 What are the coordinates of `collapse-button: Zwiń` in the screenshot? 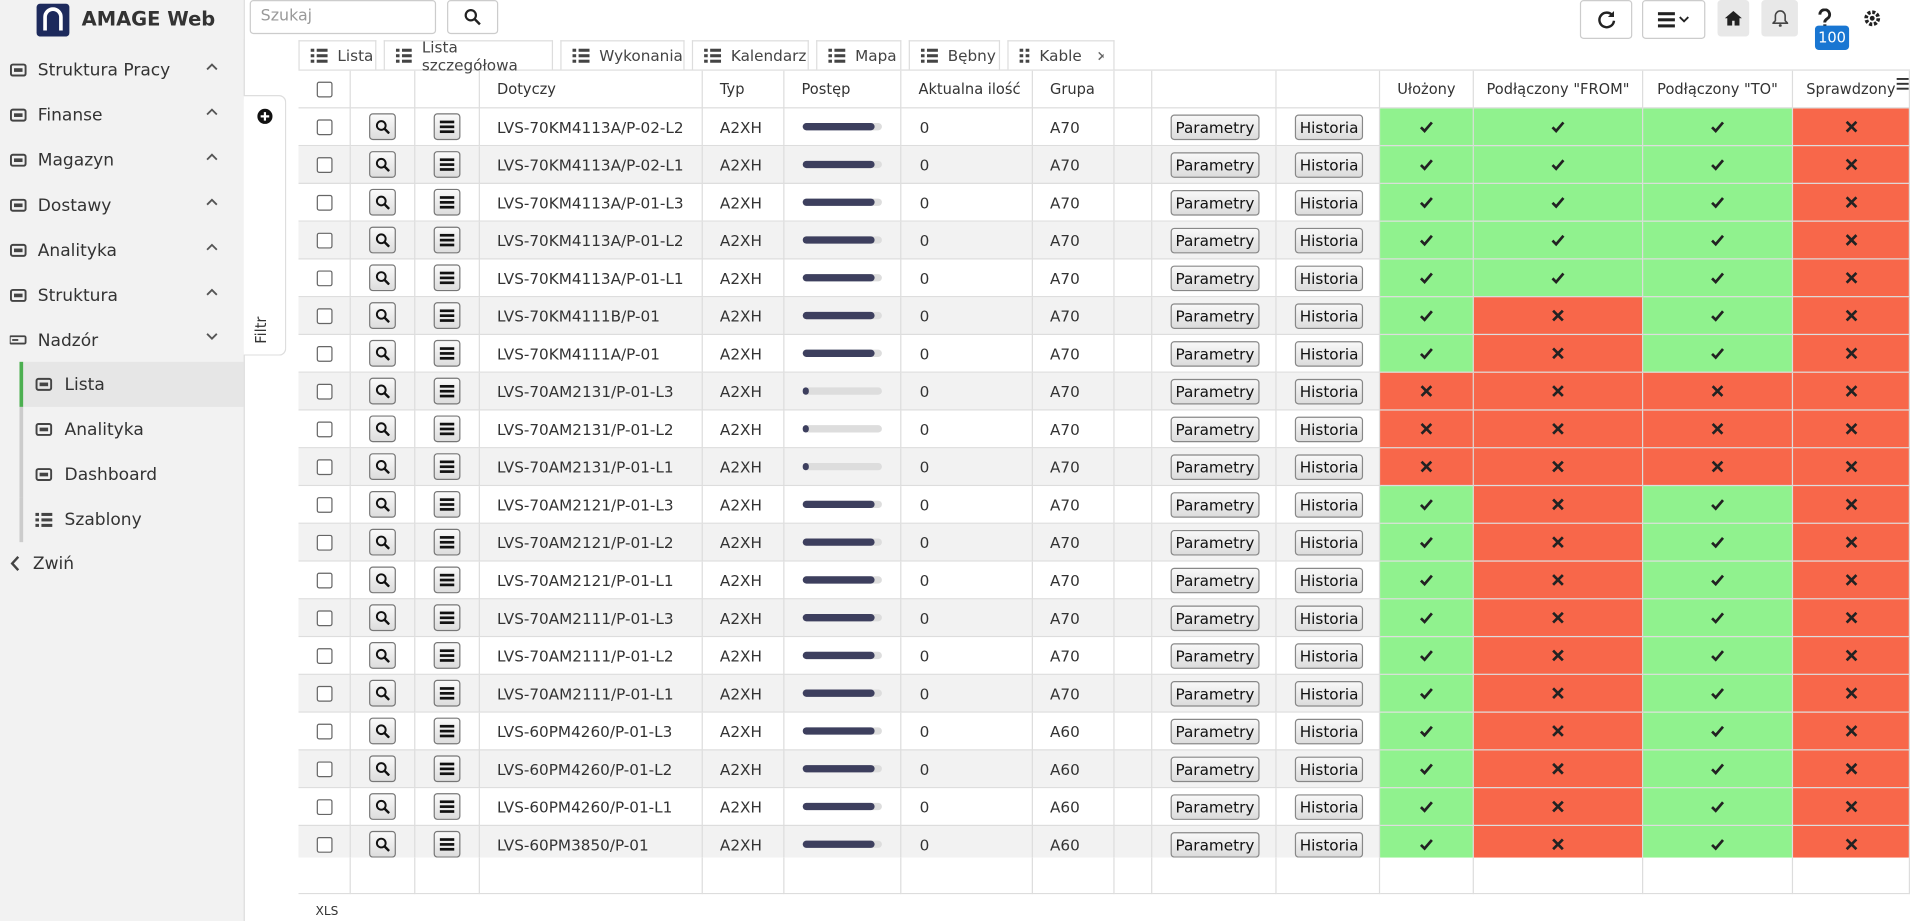 It's located at (122, 563).